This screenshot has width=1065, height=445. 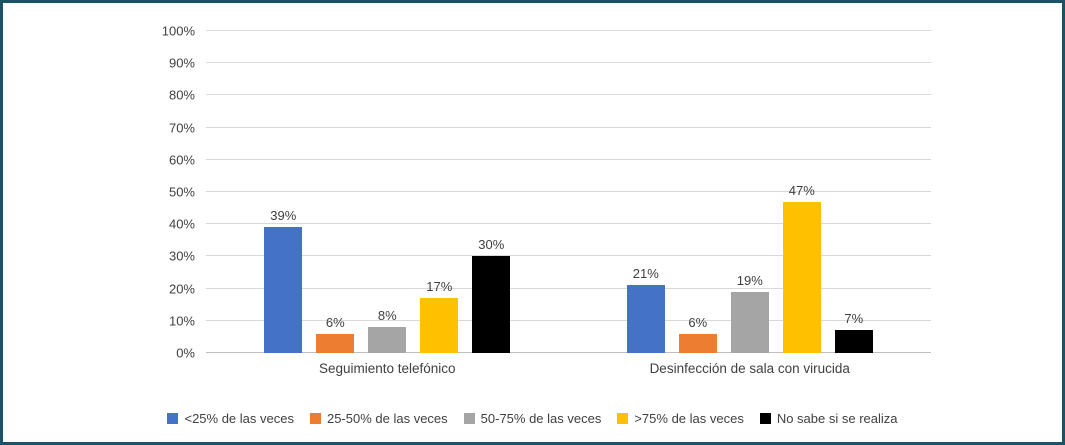 What do you see at coordinates (645, 274) in the screenshot?
I see `bar-value-label: 21%` at bounding box center [645, 274].